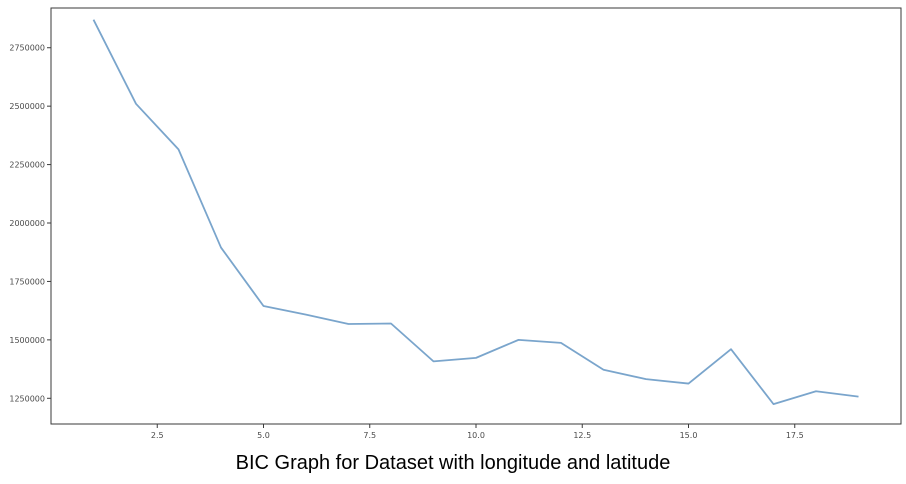 Image resolution: width=906 pixels, height=484 pixels. I want to click on y-tick-label: 2500000, so click(27, 106).